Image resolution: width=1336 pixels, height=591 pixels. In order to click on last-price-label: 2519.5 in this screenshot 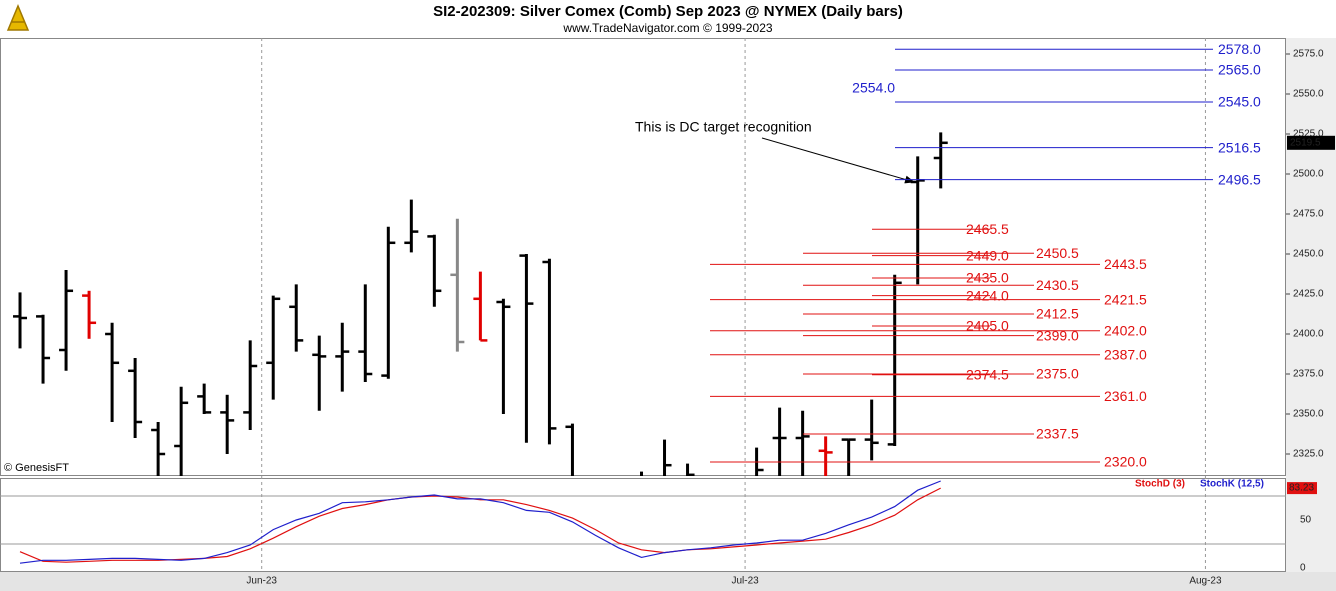, I will do `click(1305, 142)`.